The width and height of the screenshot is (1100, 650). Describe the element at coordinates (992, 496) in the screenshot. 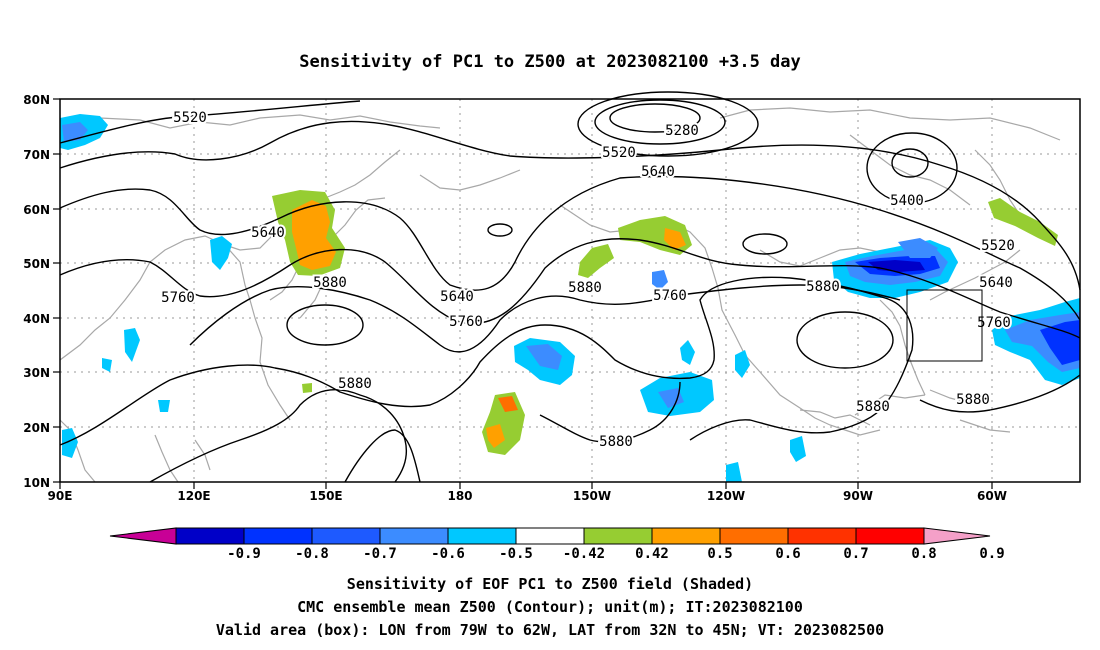

I see `lon-label: 60W` at that location.